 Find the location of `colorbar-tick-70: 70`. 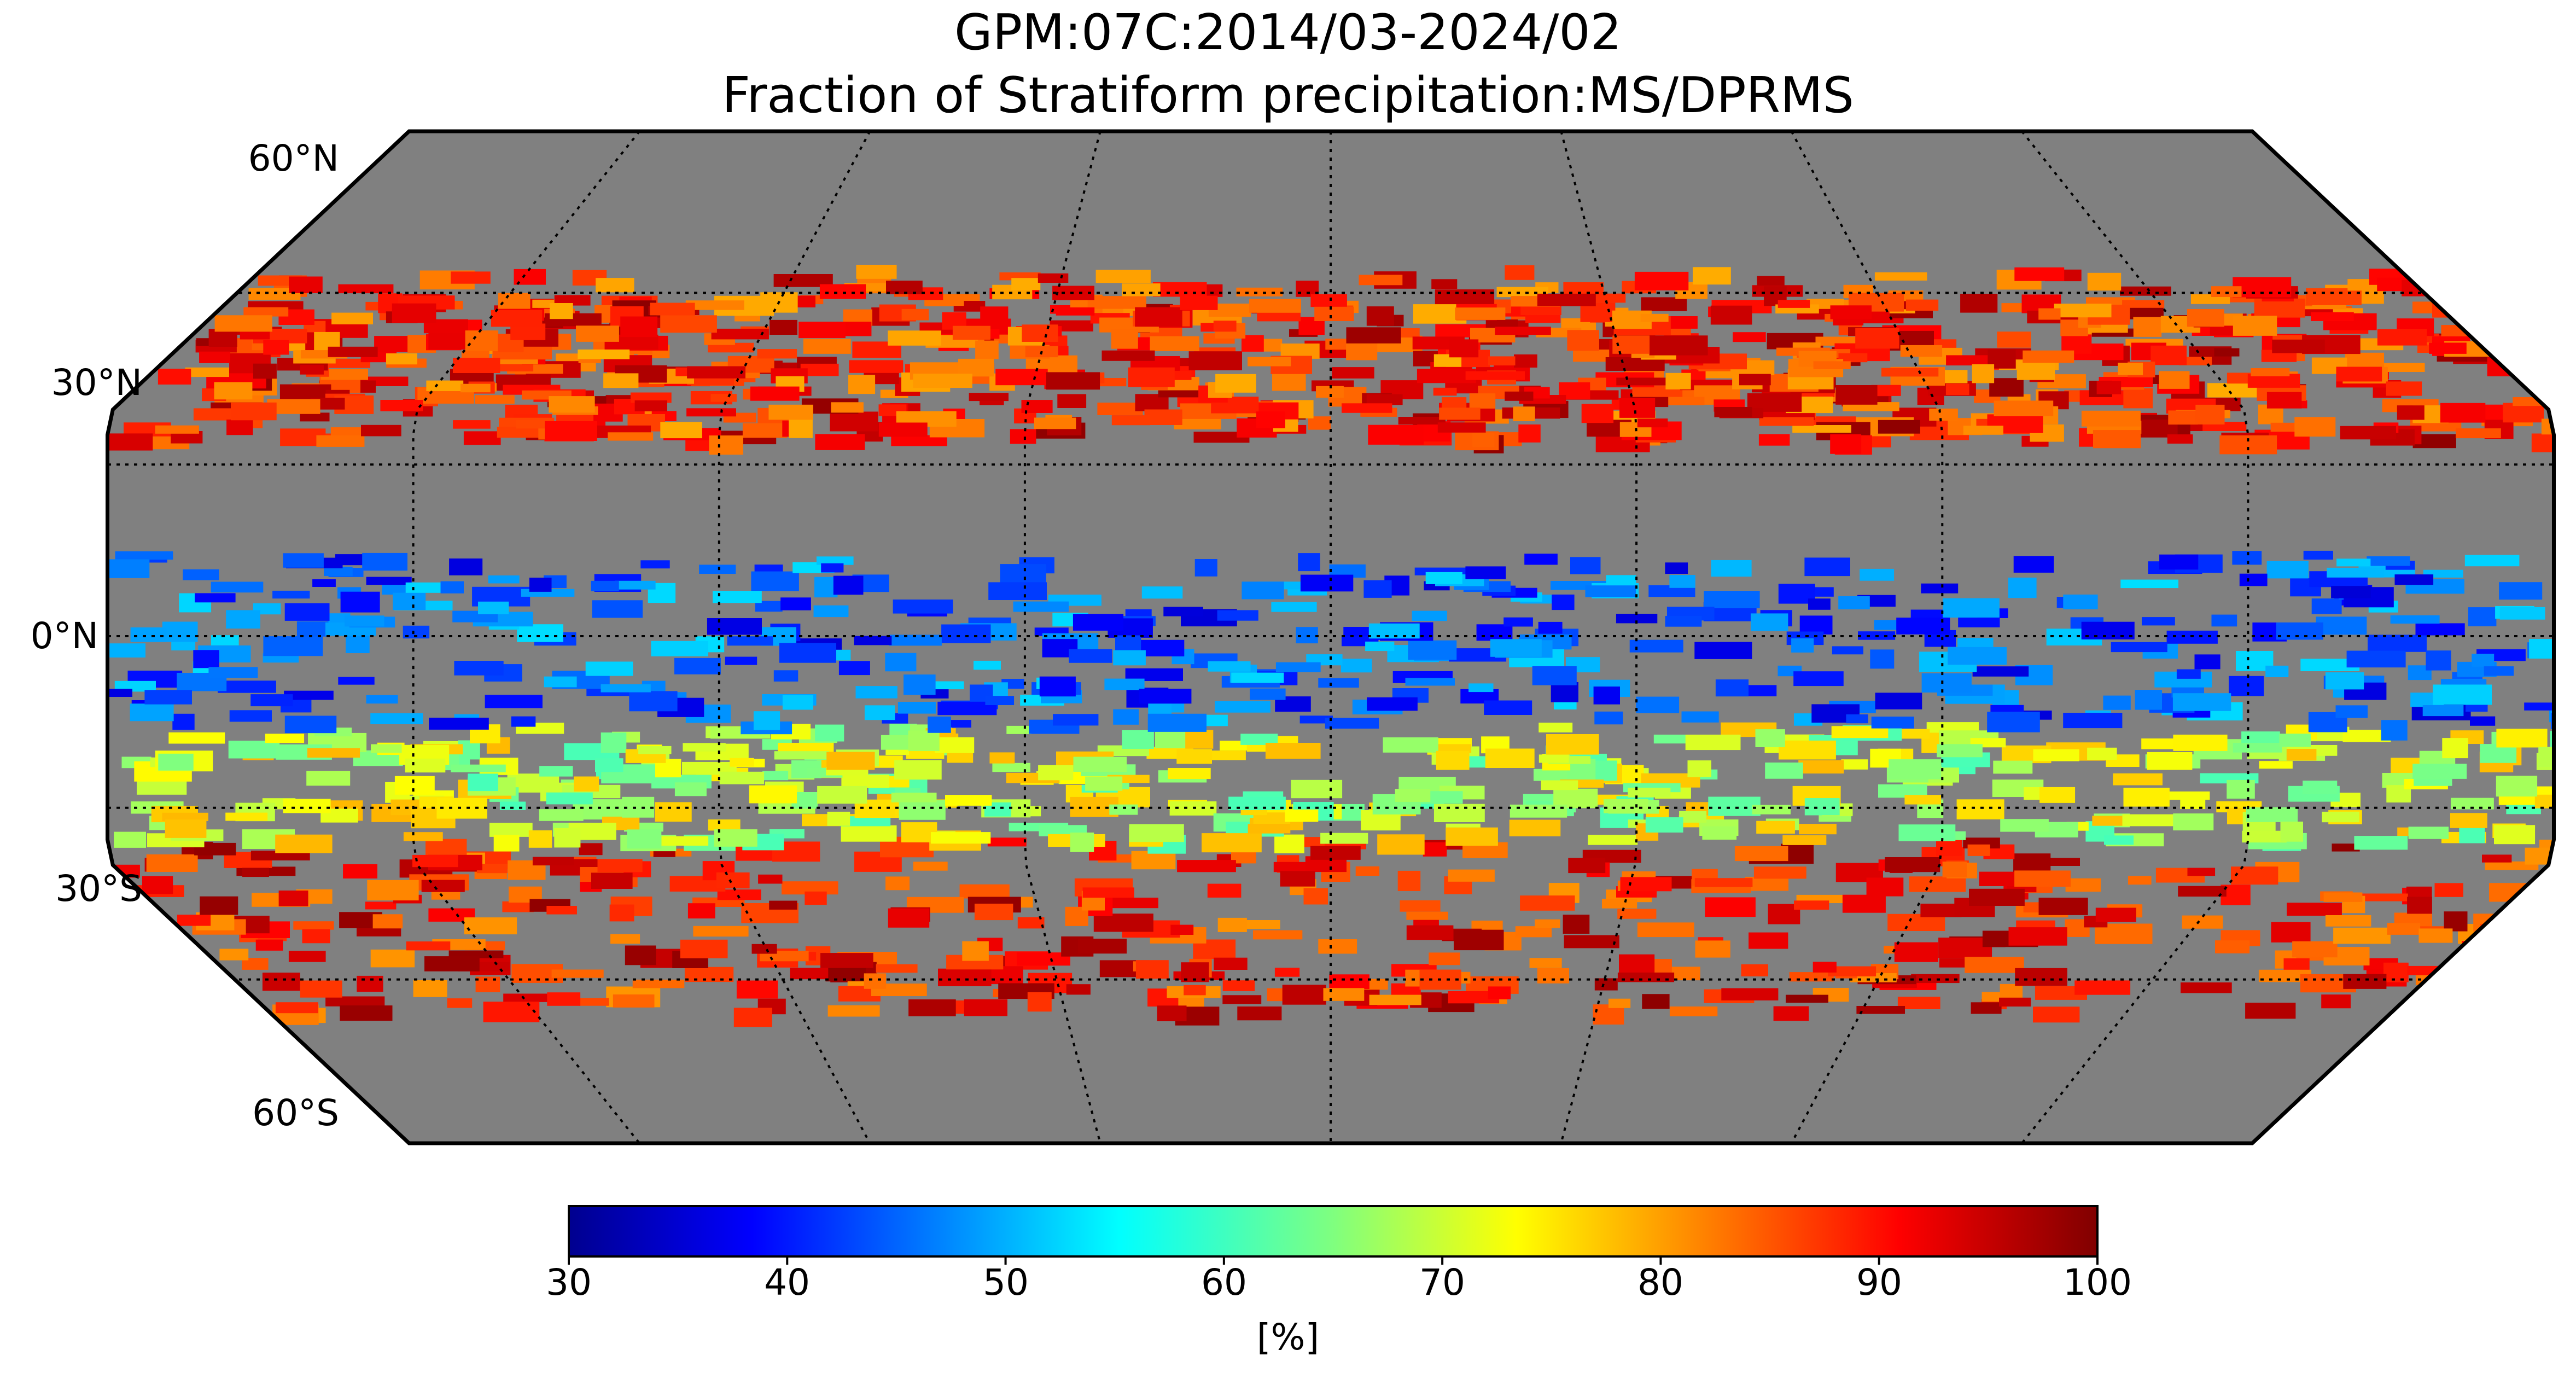

colorbar-tick-70: 70 is located at coordinates (1442, 1282).